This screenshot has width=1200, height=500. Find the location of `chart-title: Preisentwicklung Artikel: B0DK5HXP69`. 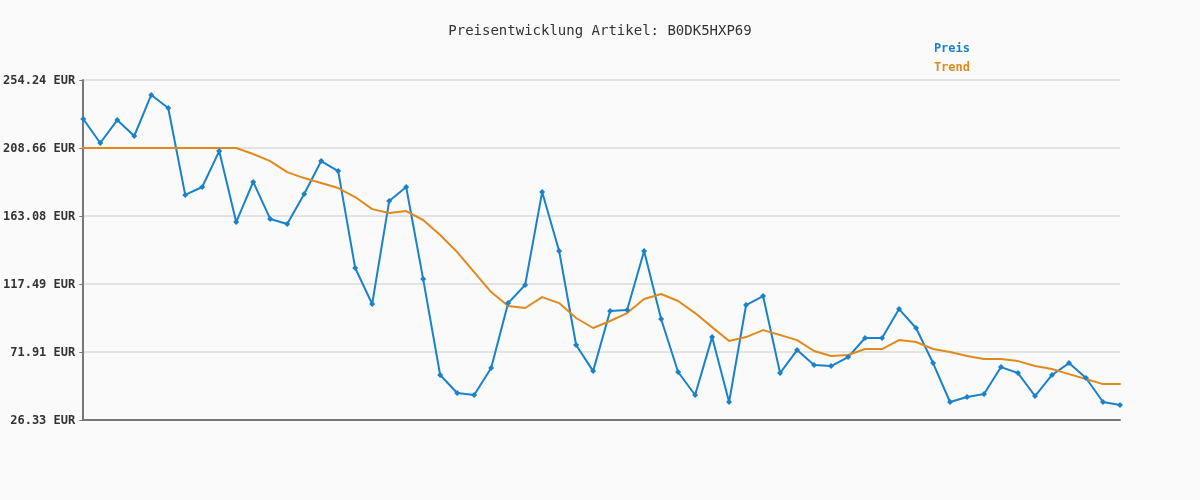

chart-title: Preisentwicklung Artikel: B0DK5HXP69 is located at coordinates (600, 30).